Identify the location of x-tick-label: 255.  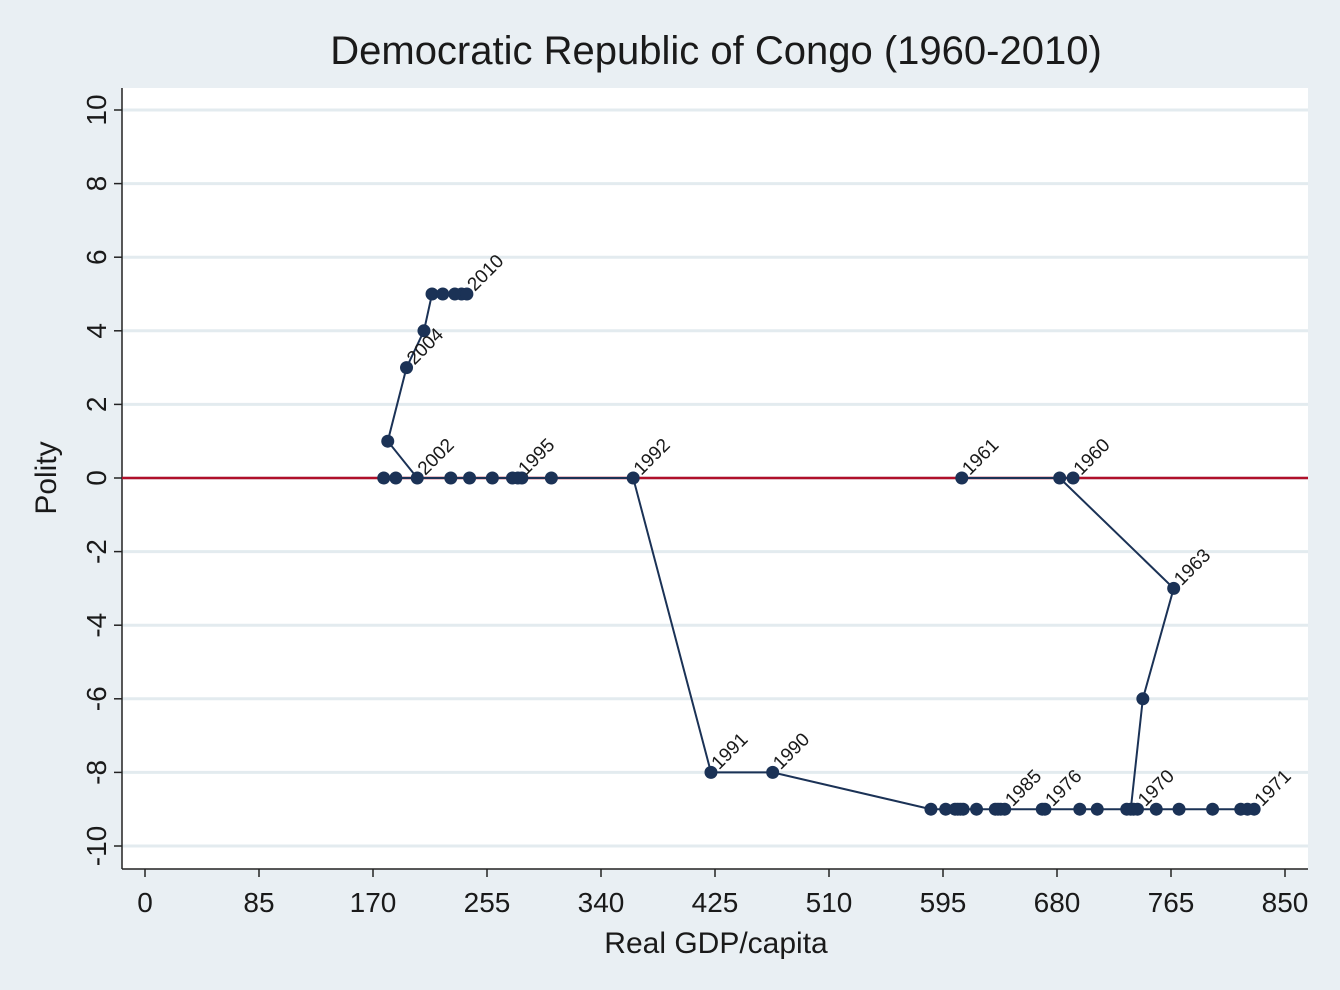
(487, 902).